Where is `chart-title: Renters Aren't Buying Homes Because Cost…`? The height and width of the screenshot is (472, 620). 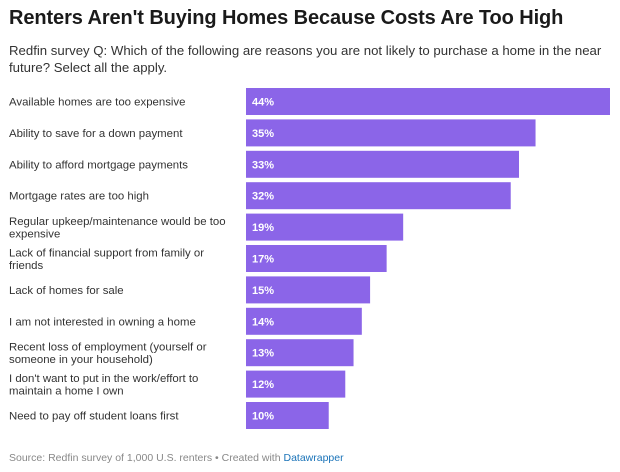
chart-title: Renters Aren't Buying Homes Because Cost… is located at coordinates (286, 18).